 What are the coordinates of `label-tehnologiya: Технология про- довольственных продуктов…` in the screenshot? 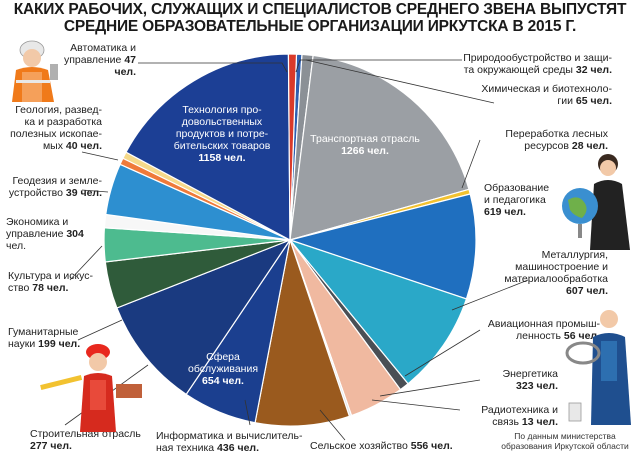 It's located at (222, 134).